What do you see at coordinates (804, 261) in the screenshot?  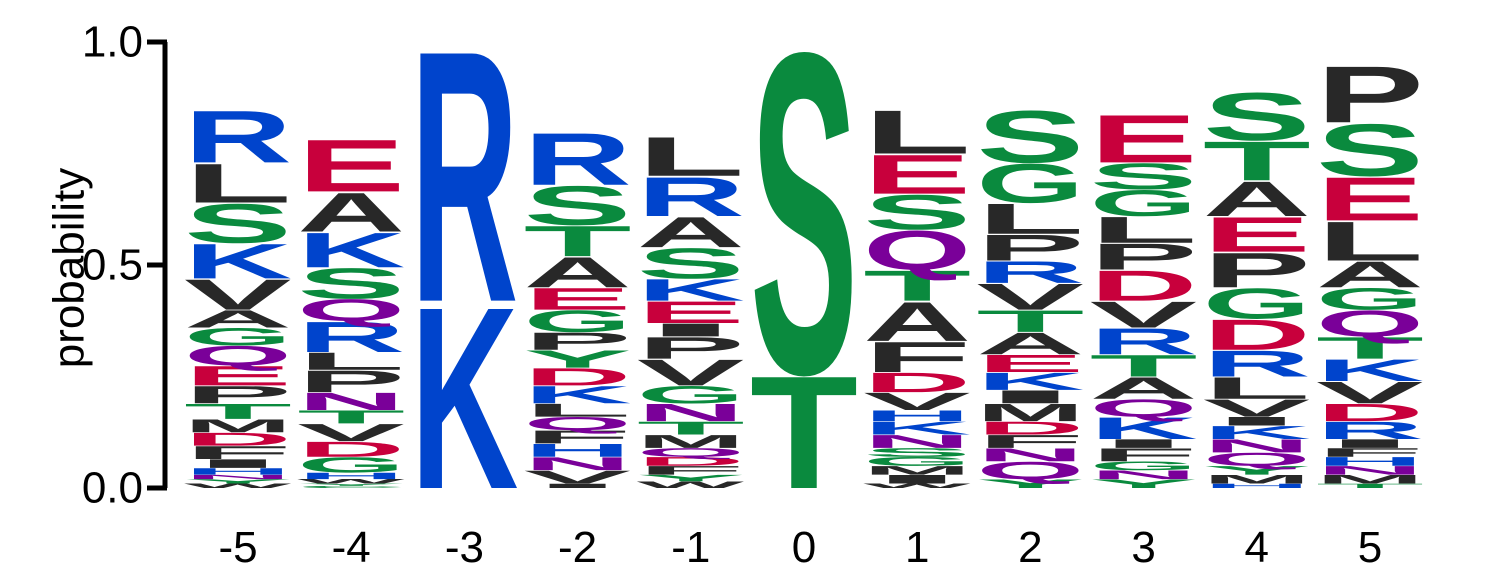 I see `logo-column-0: TS` at bounding box center [804, 261].